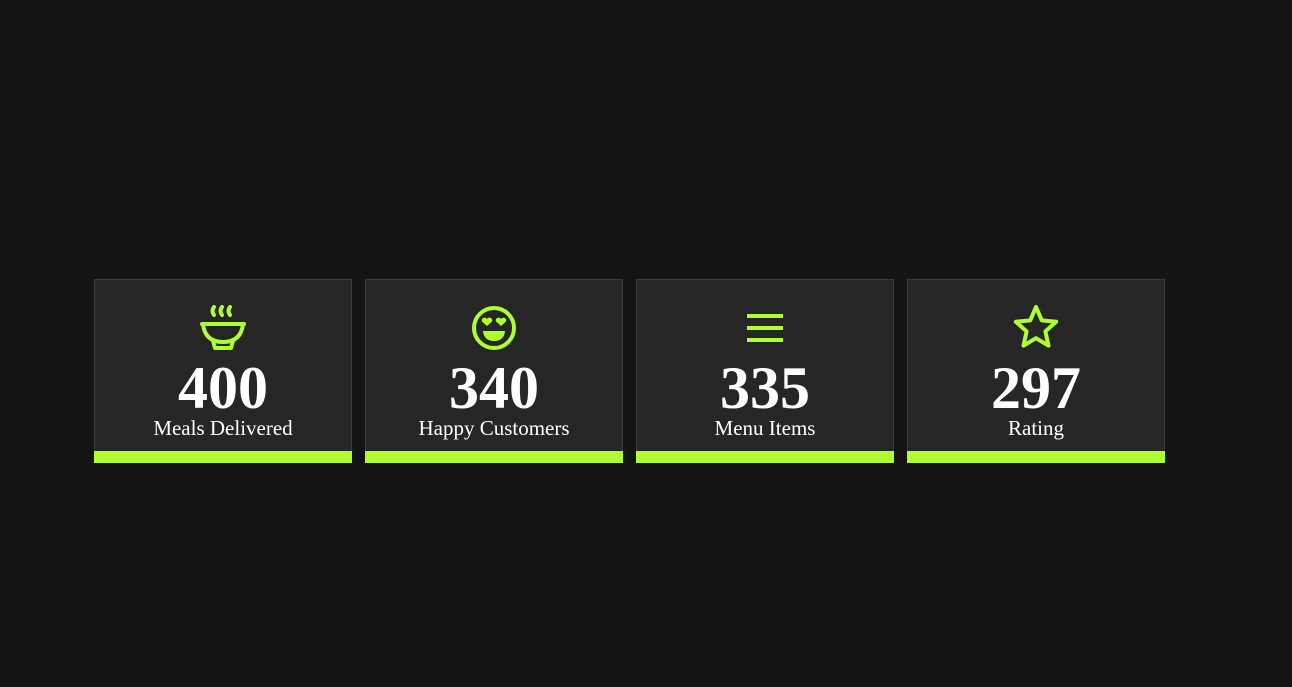 This screenshot has width=1292, height=687. I want to click on stat-value: 340, so click(494, 388).